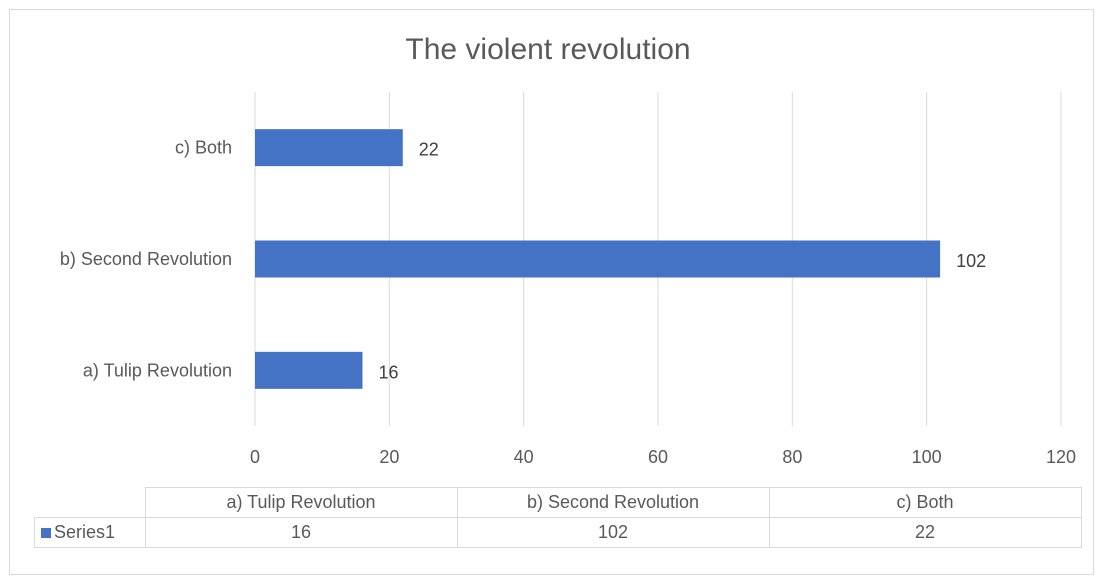 Image resolution: width=1096 pixels, height=579 pixels. I want to click on category-label: b) Second Revolution, so click(146, 259).